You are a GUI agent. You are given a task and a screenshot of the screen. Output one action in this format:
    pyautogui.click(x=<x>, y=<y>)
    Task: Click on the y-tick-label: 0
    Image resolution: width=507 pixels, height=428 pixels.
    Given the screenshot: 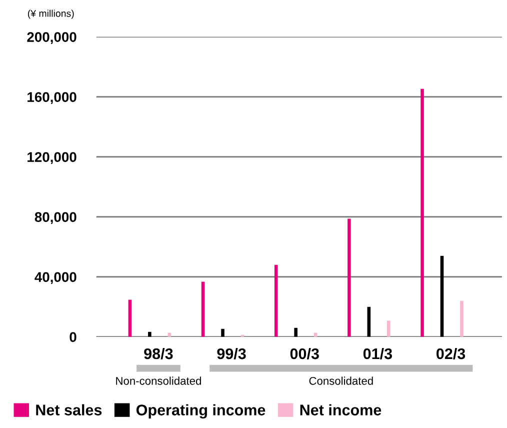 What is the action you would take?
    pyautogui.click(x=73, y=337)
    